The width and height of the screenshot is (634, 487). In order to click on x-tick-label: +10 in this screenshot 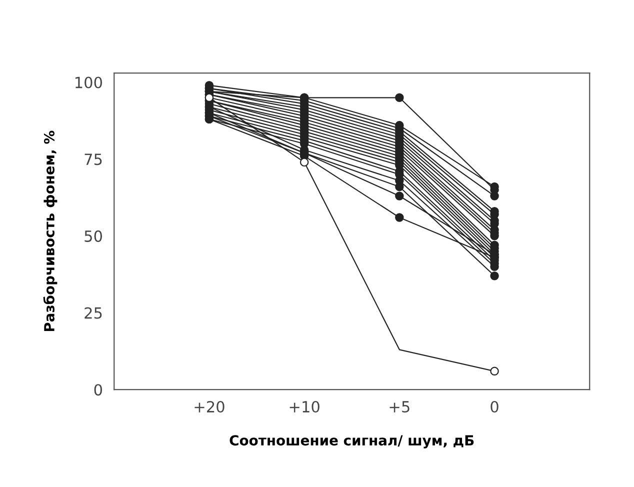, I will do `click(305, 406)`.